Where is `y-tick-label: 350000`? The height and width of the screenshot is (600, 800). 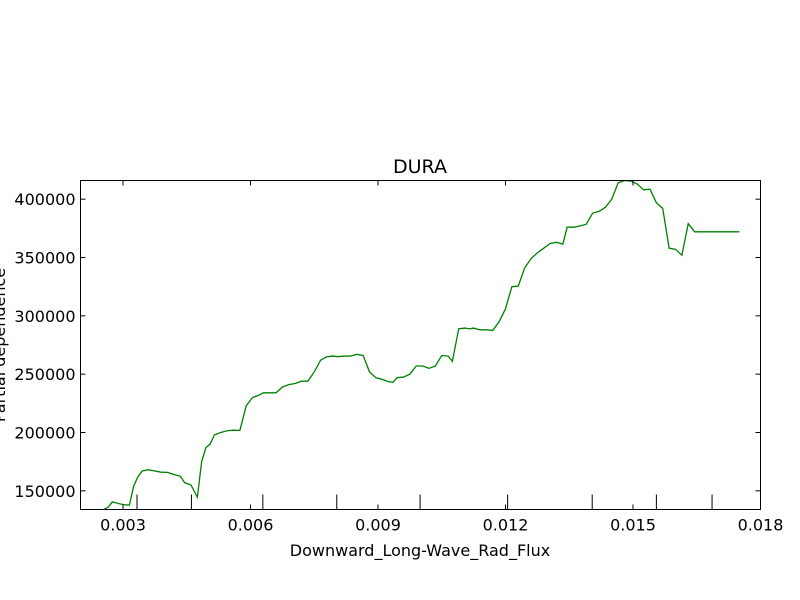
y-tick-label: 350000 is located at coordinates (44, 258).